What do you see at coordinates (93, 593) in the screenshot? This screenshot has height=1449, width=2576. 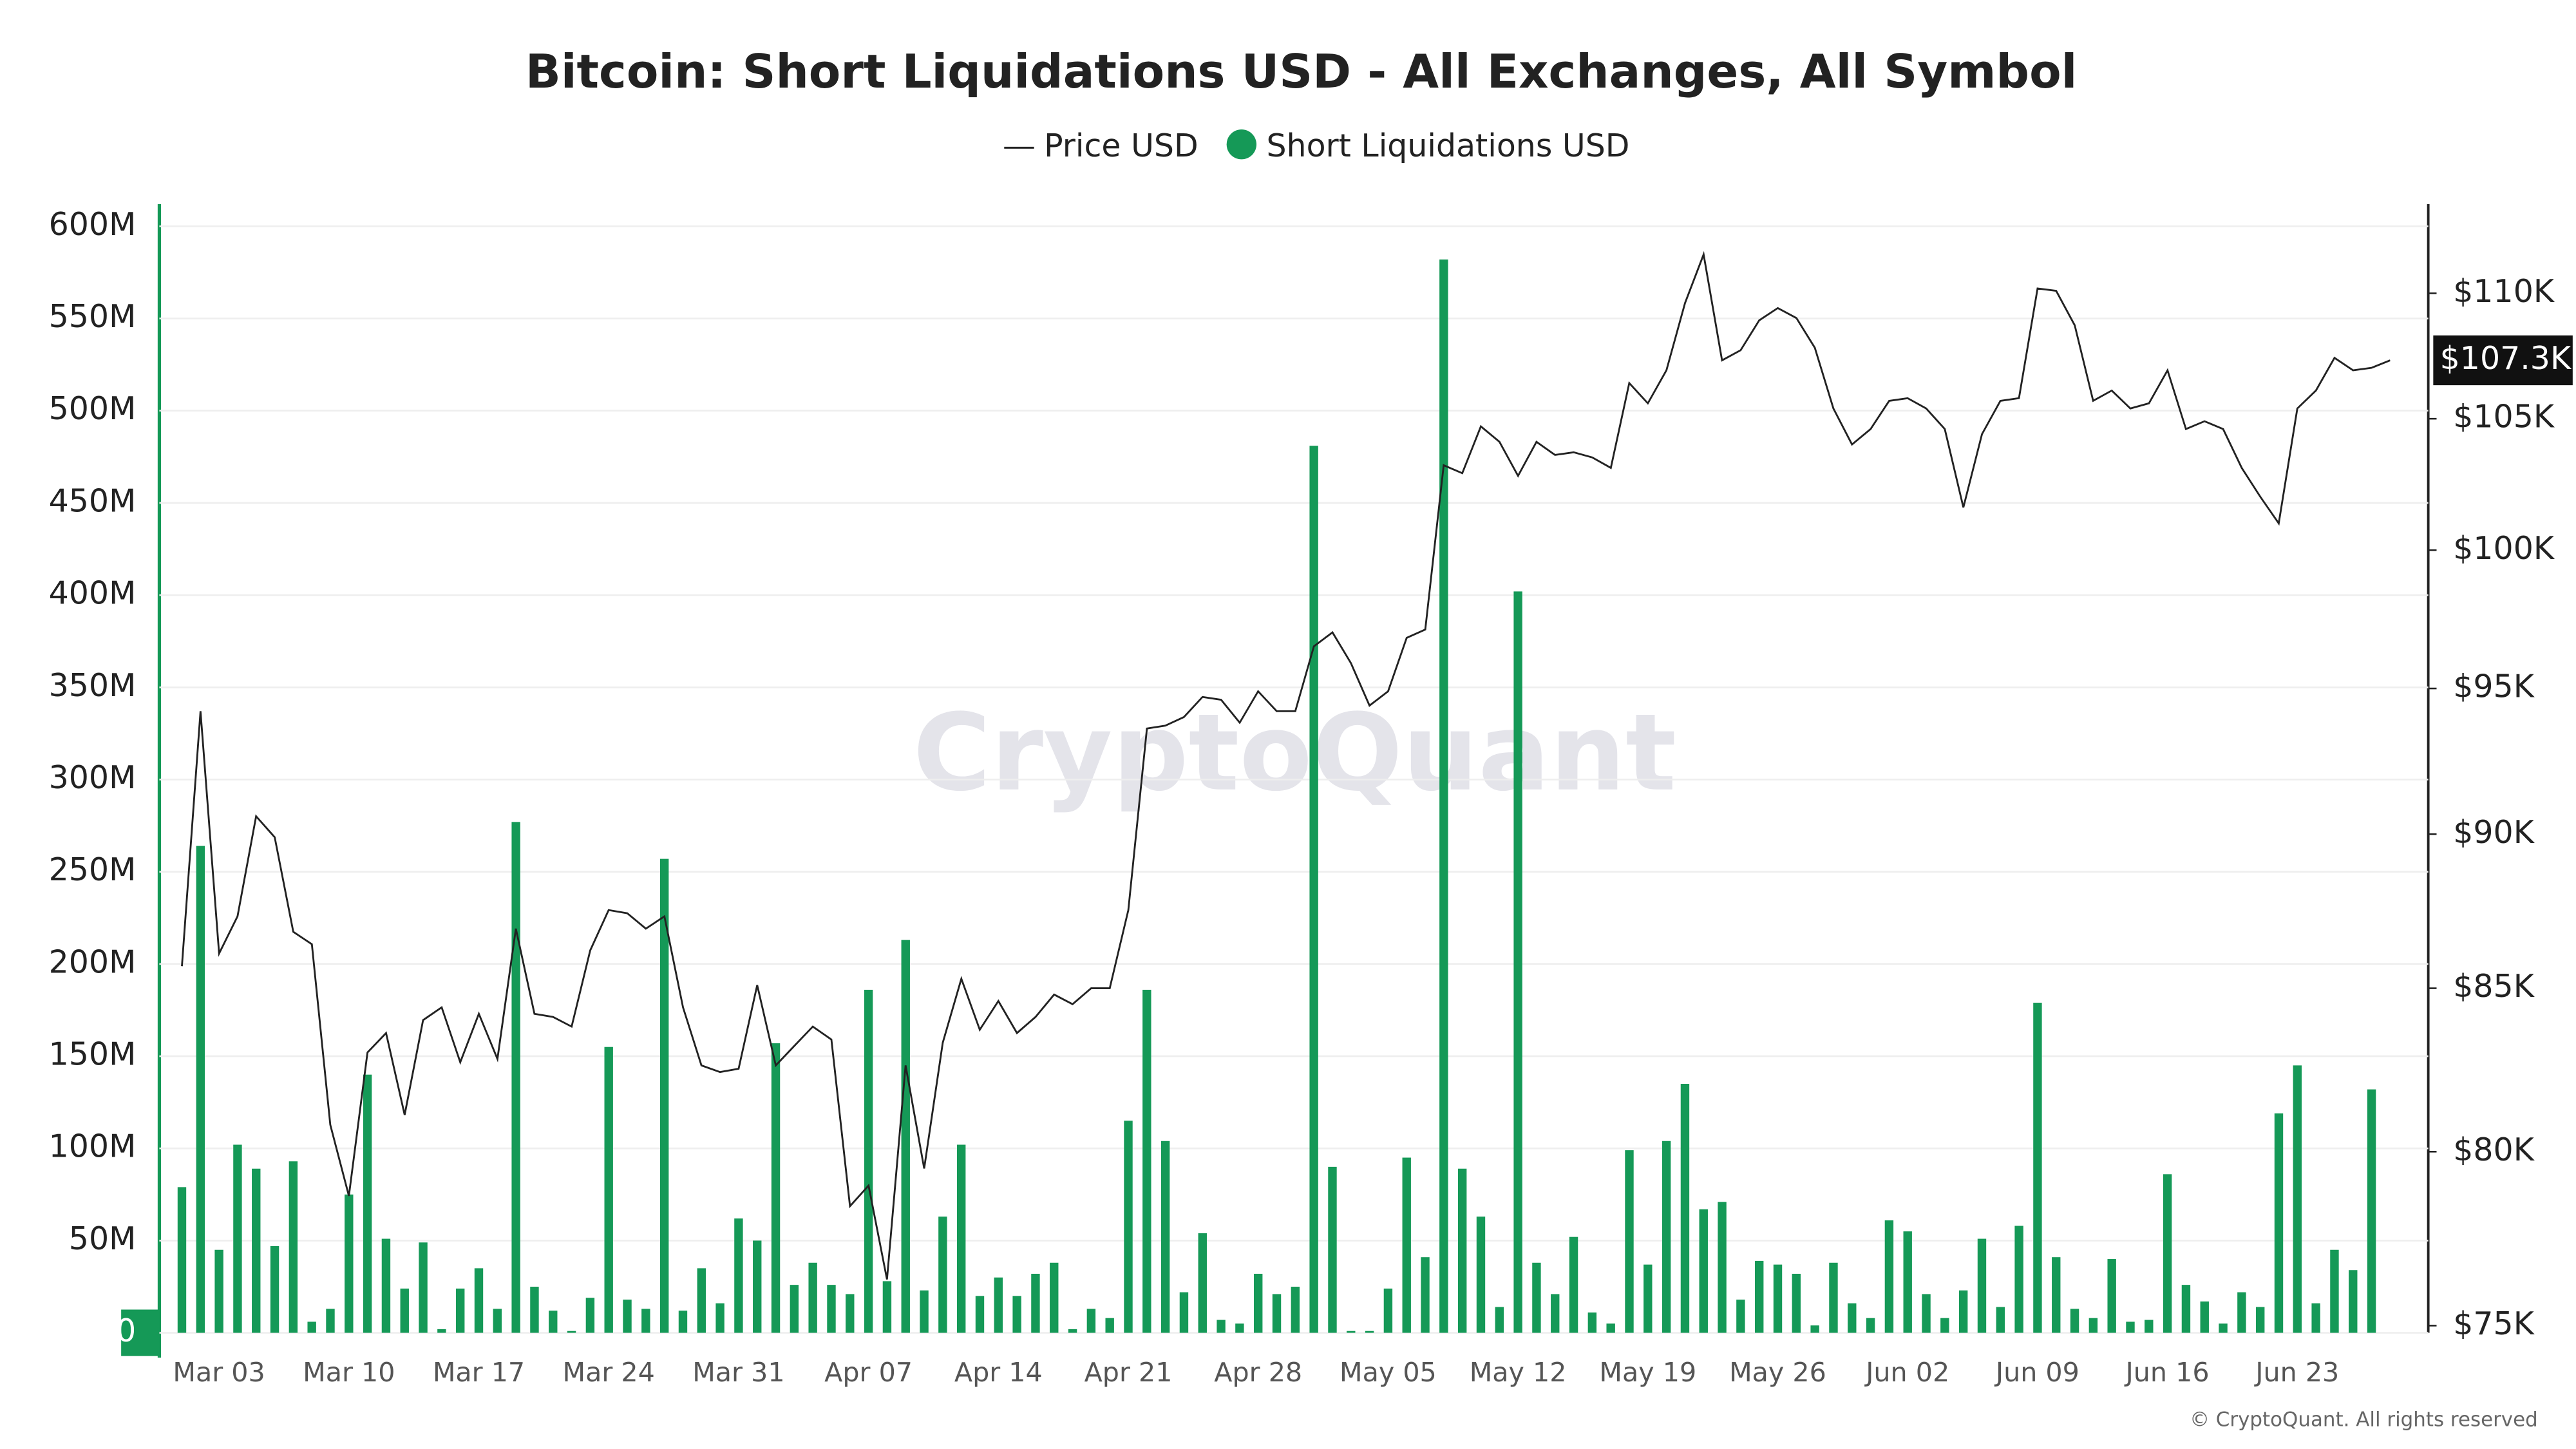 I see `y-tick-label: 400M` at bounding box center [93, 593].